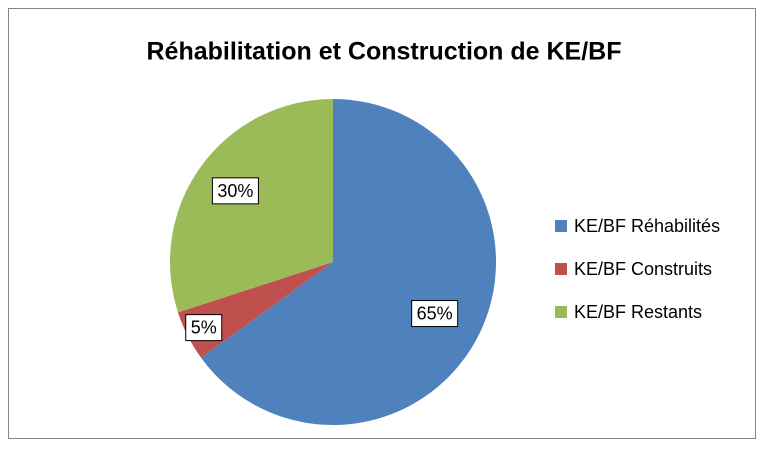 This screenshot has height=450, width=764. I want to click on pie-slice, so click(251, 206).